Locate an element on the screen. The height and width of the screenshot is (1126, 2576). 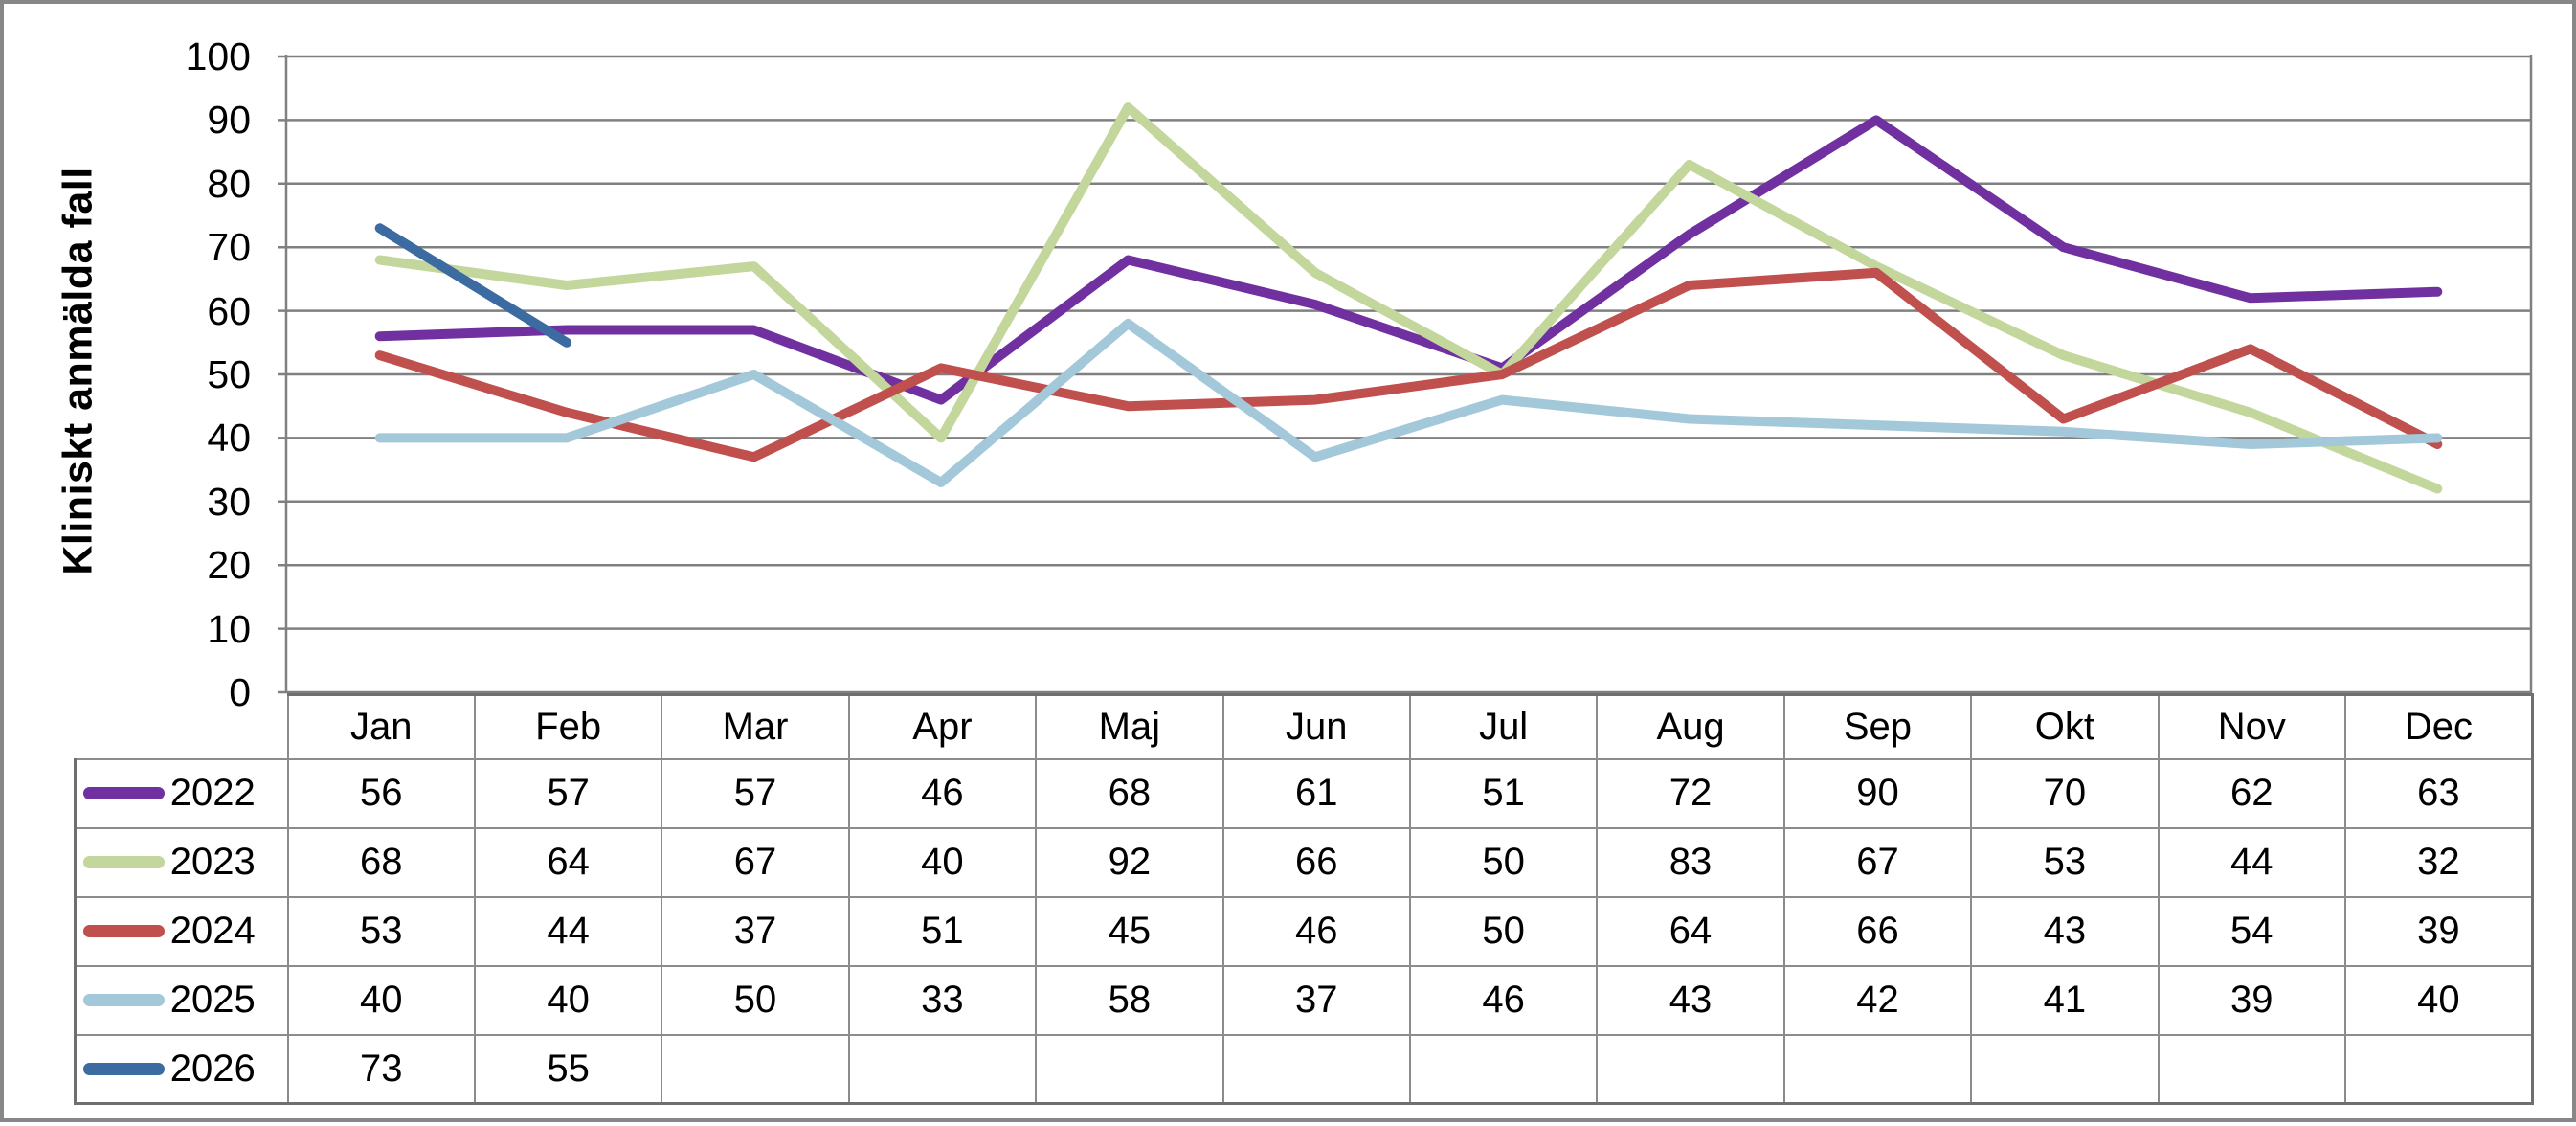
legend-cell-2026: 2026 is located at coordinates (182, 1069).